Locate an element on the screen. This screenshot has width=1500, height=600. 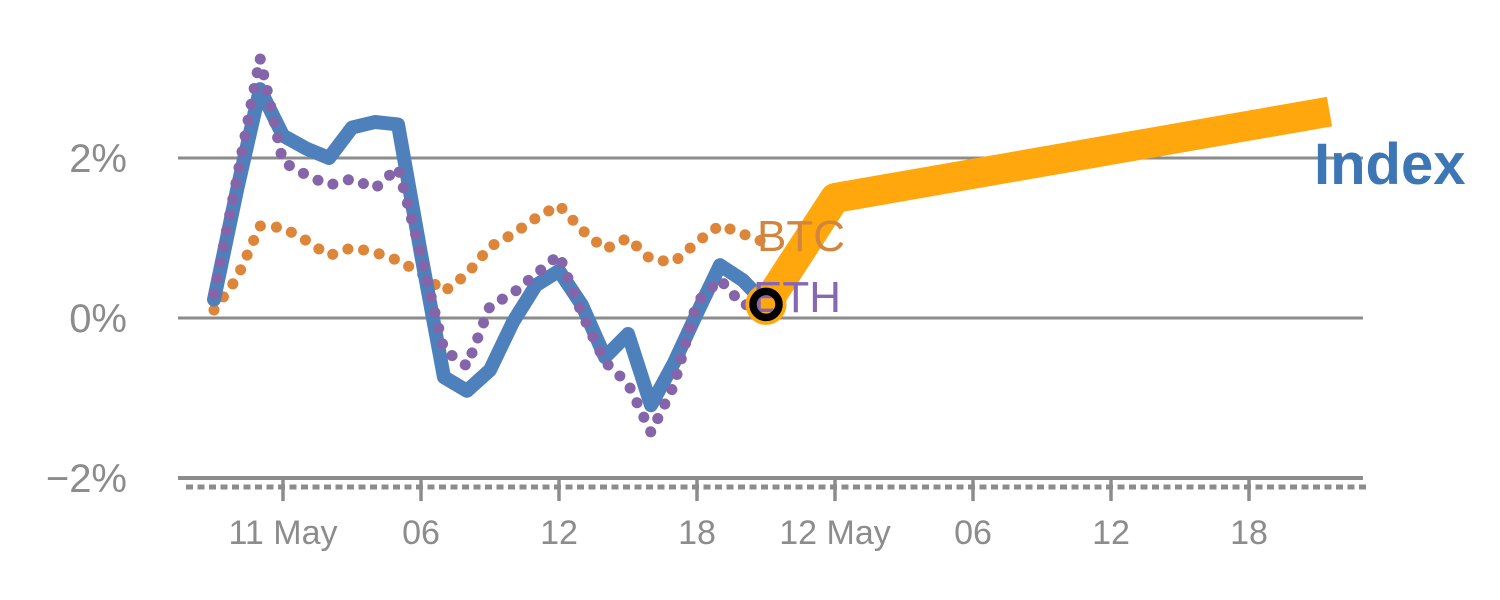
x-tick-label: 12 May is located at coordinates (835, 533).